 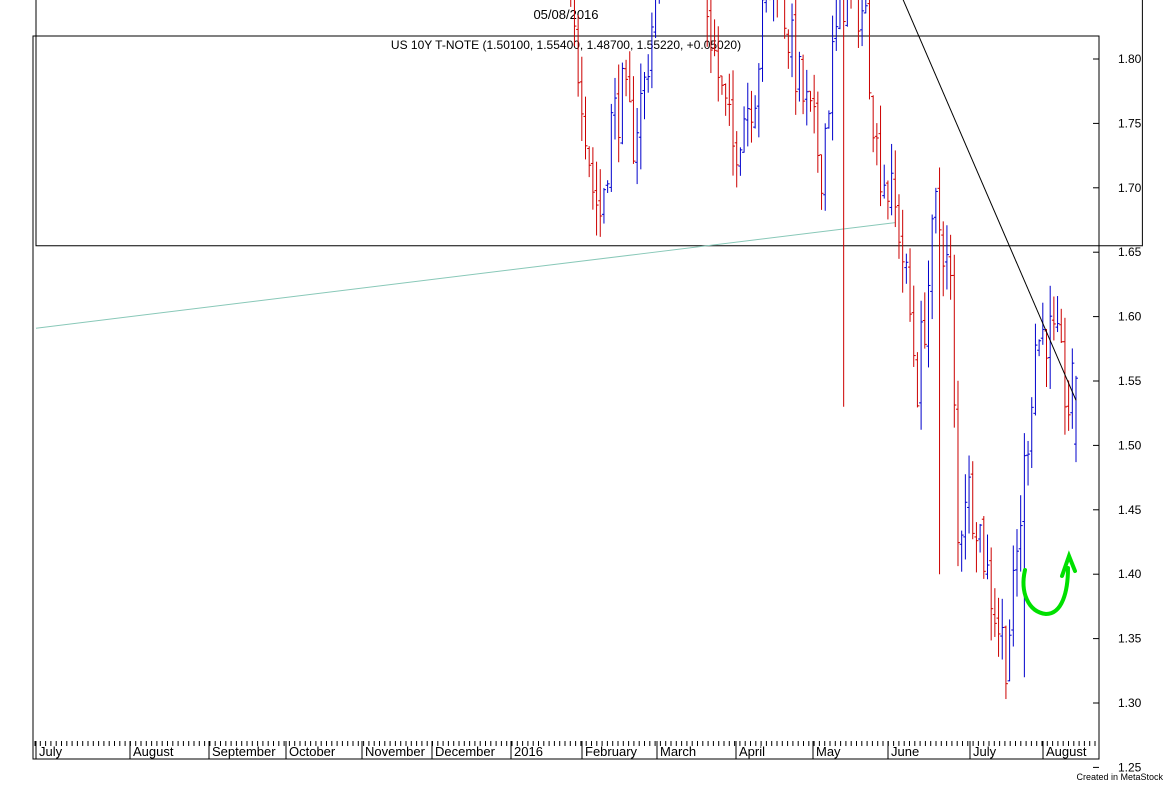 What do you see at coordinates (565, 14) in the screenshot?
I see `date-header: 05/08/2016` at bounding box center [565, 14].